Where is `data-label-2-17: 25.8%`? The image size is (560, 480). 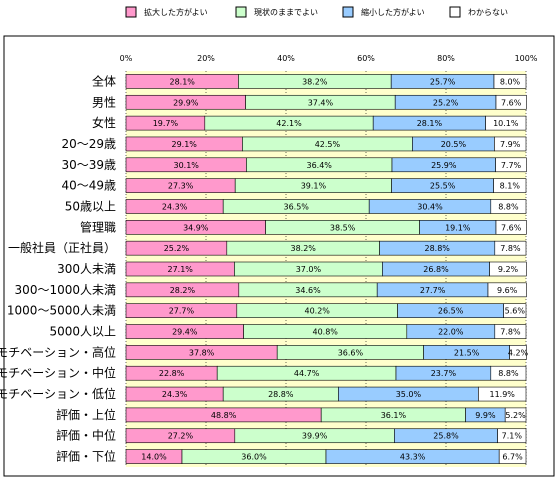 data-label-2-17: 25.8% is located at coordinates (446, 436).